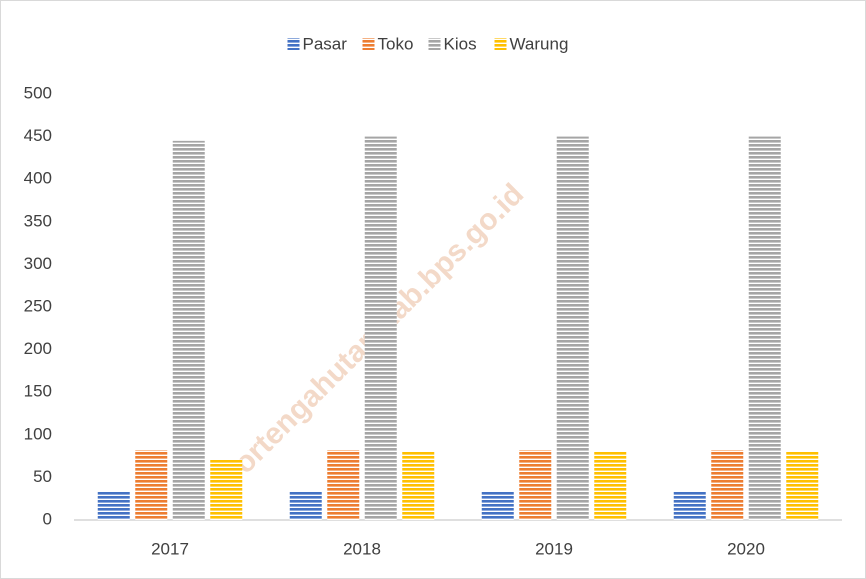  I want to click on x-tick-label: 2019, so click(554, 548).